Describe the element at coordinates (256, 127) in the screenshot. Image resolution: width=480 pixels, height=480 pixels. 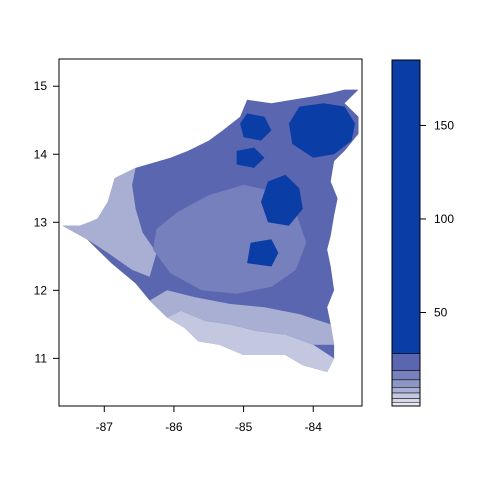
I see `region-core-north` at that location.